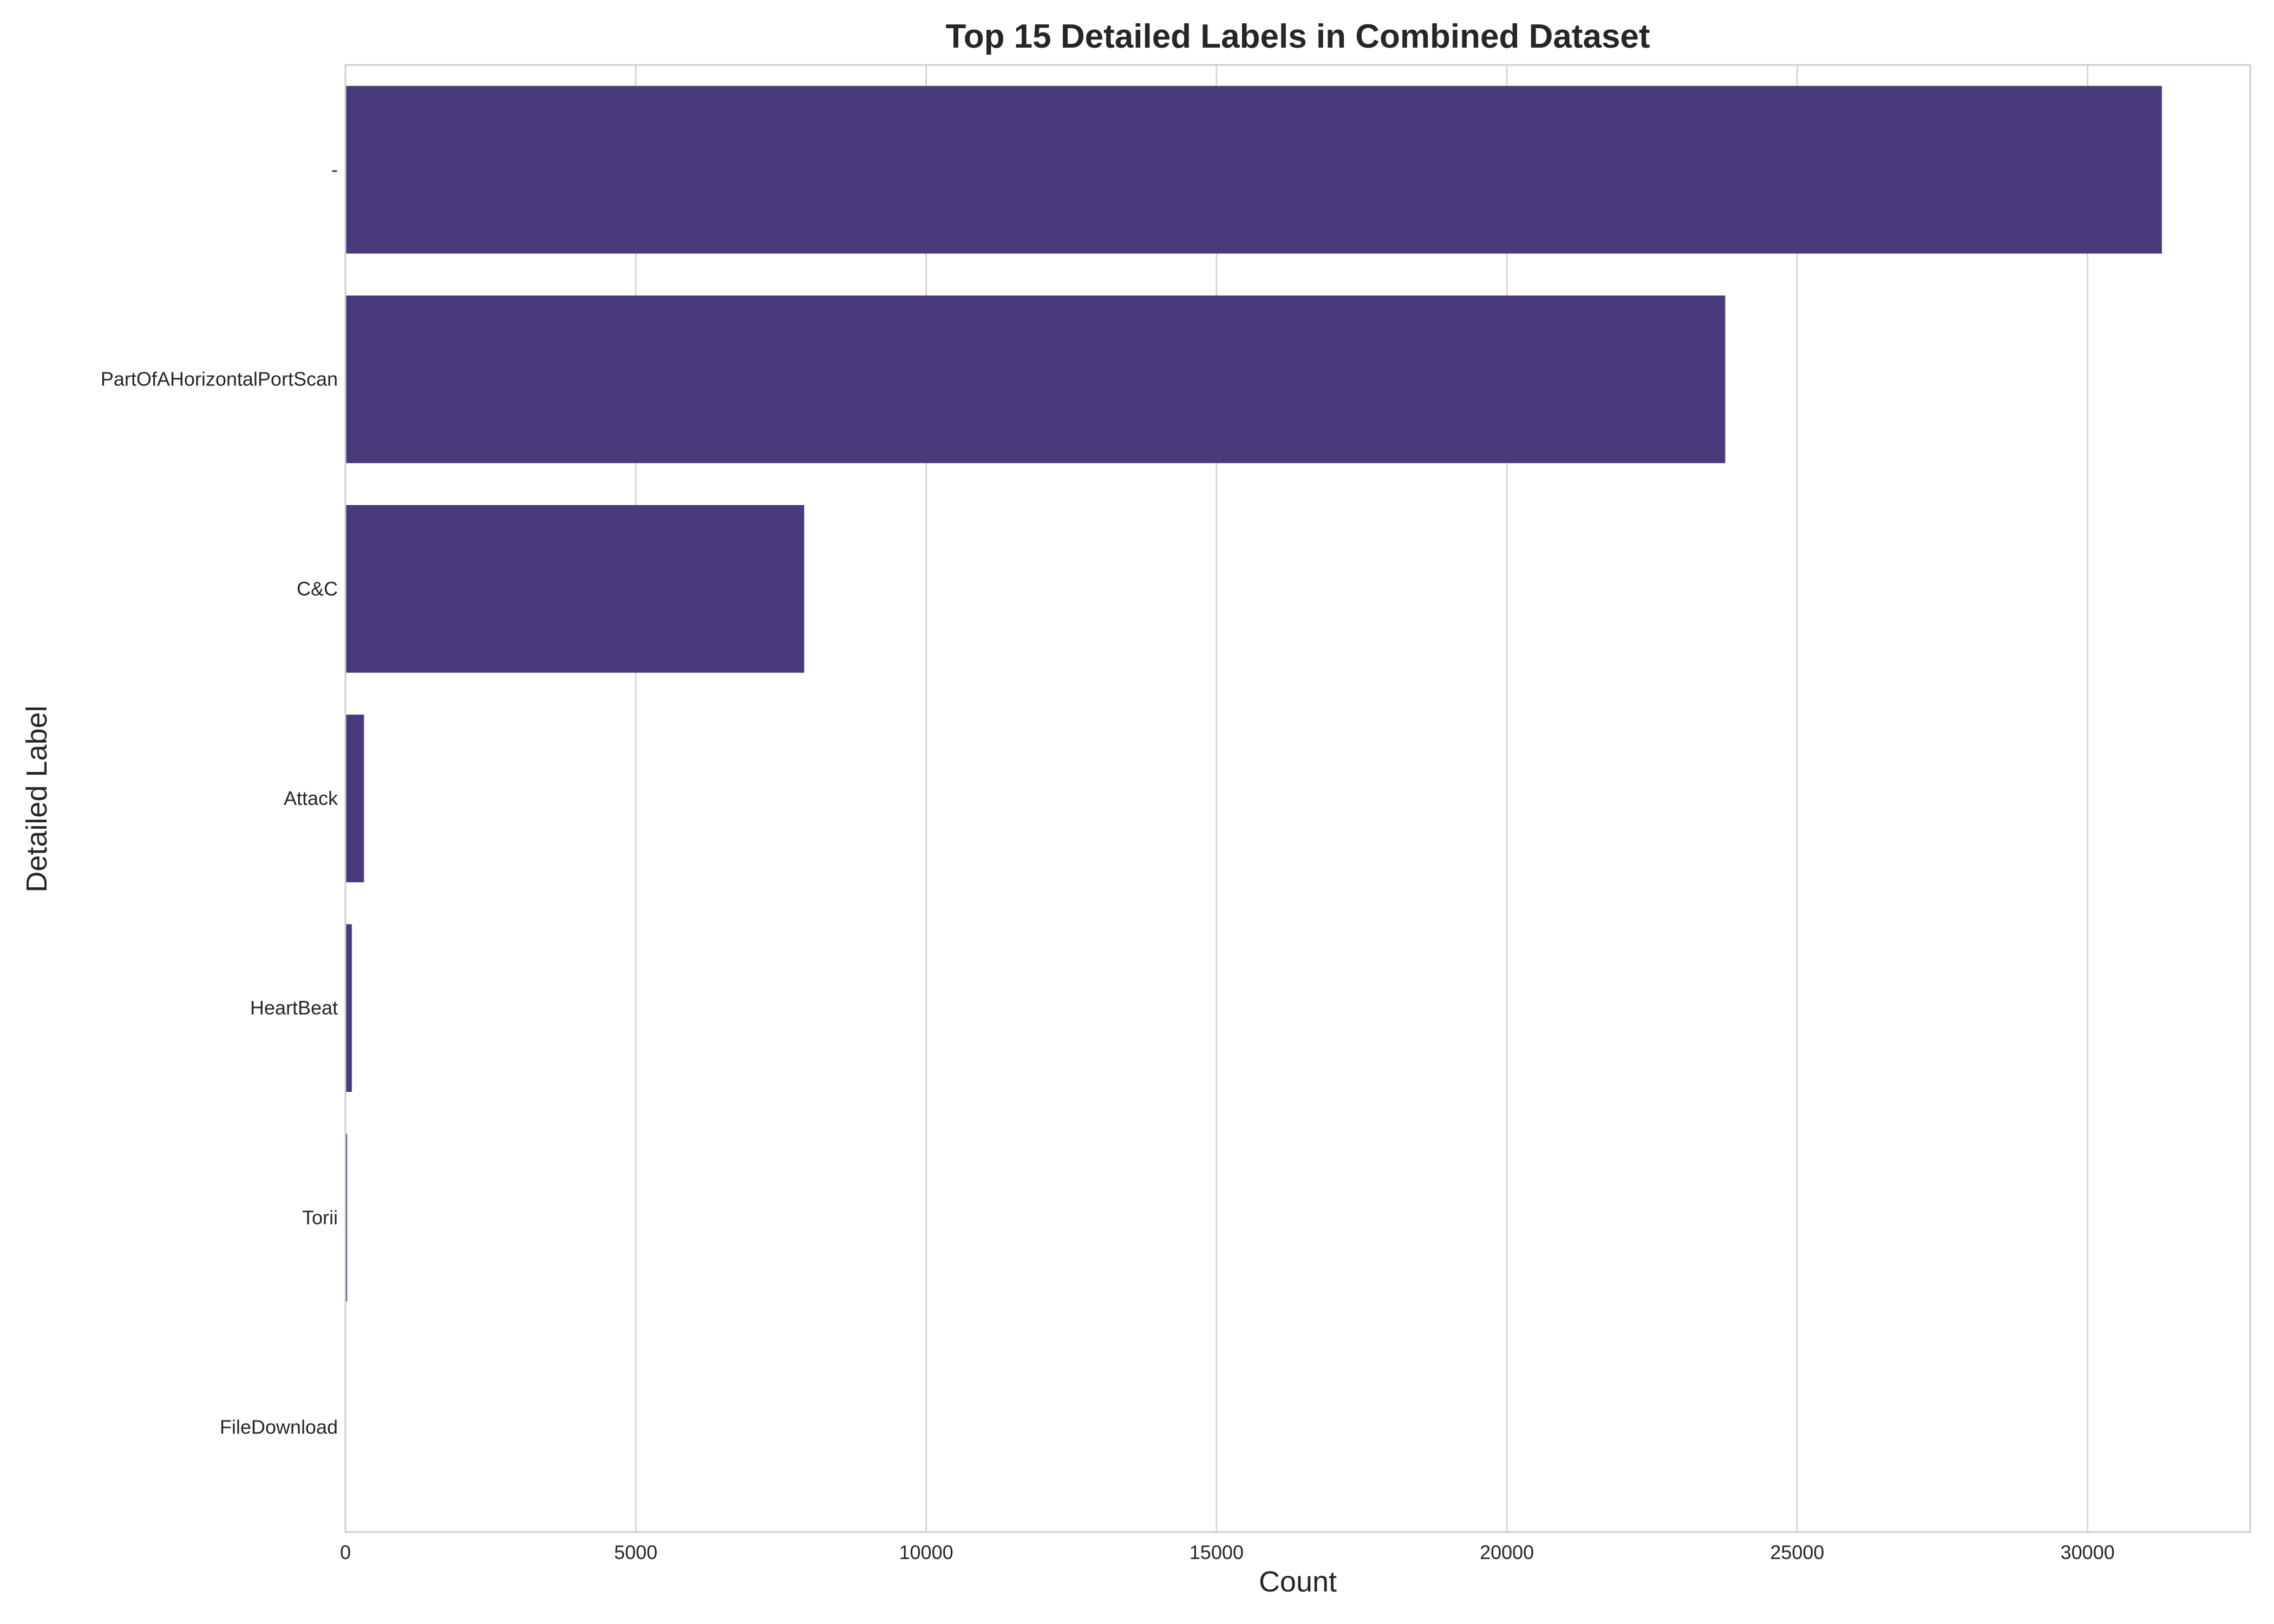 The height and width of the screenshot is (1624, 2274). I want to click on x-tick-label: 25000, so click(1797, 1552).